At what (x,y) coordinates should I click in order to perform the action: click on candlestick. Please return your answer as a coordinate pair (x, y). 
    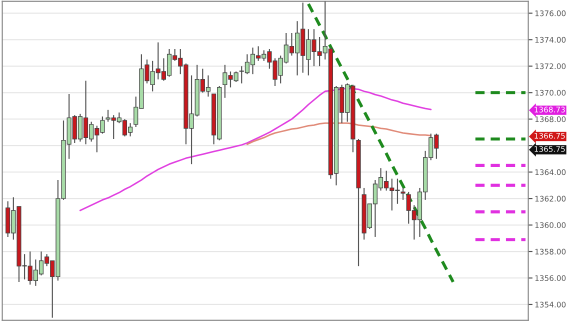
    Looking at the image, I should click on (403, 193).